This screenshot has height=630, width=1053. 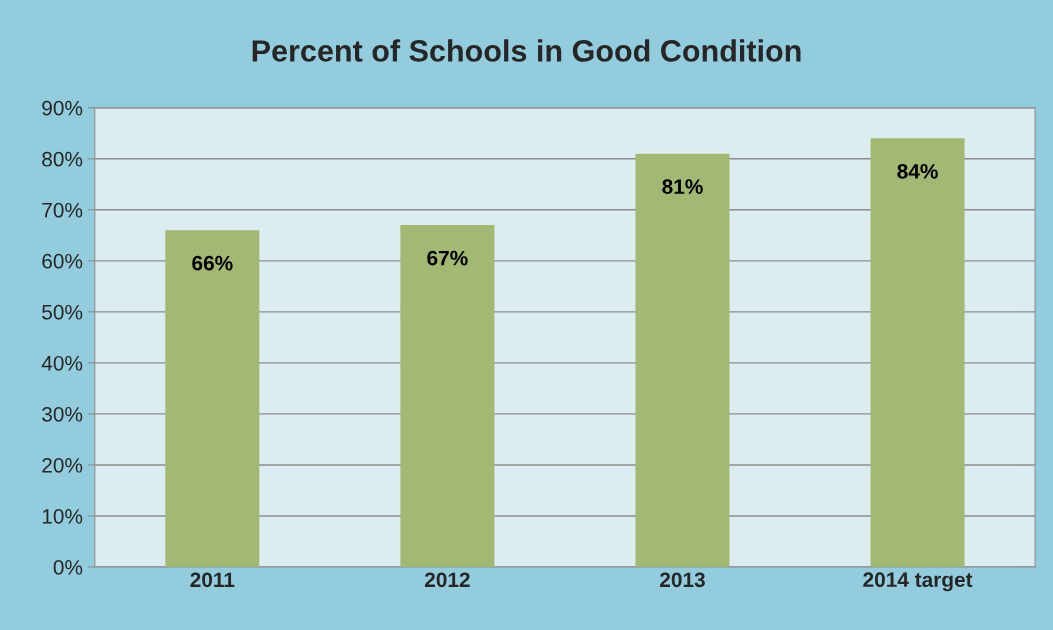 What do you see at coordinates (62, 210) in the screenshot?
I see `y-tick-label: 70%` at bounding box center [62, 210].